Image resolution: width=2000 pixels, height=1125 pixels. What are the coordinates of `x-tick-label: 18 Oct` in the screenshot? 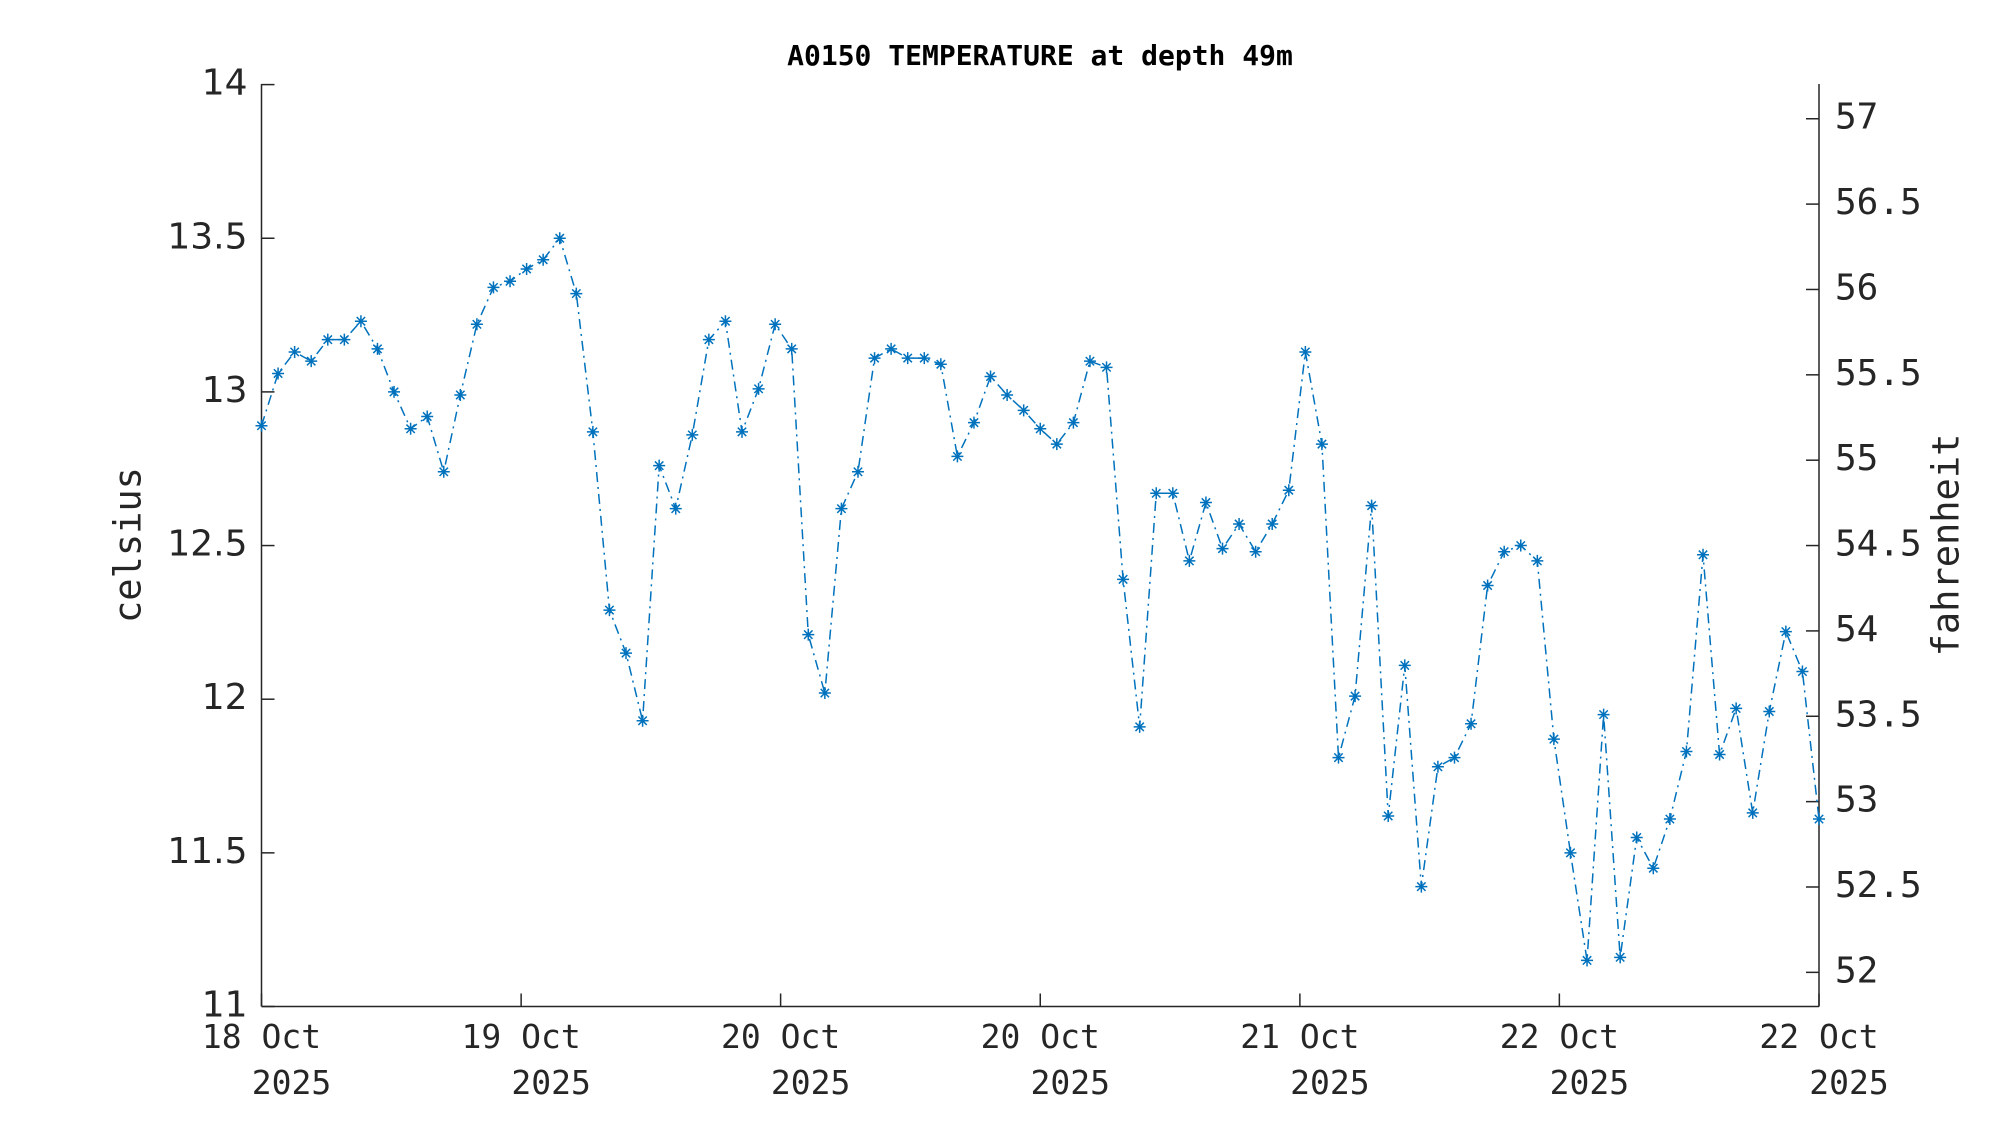 It's located at (261, 1036).